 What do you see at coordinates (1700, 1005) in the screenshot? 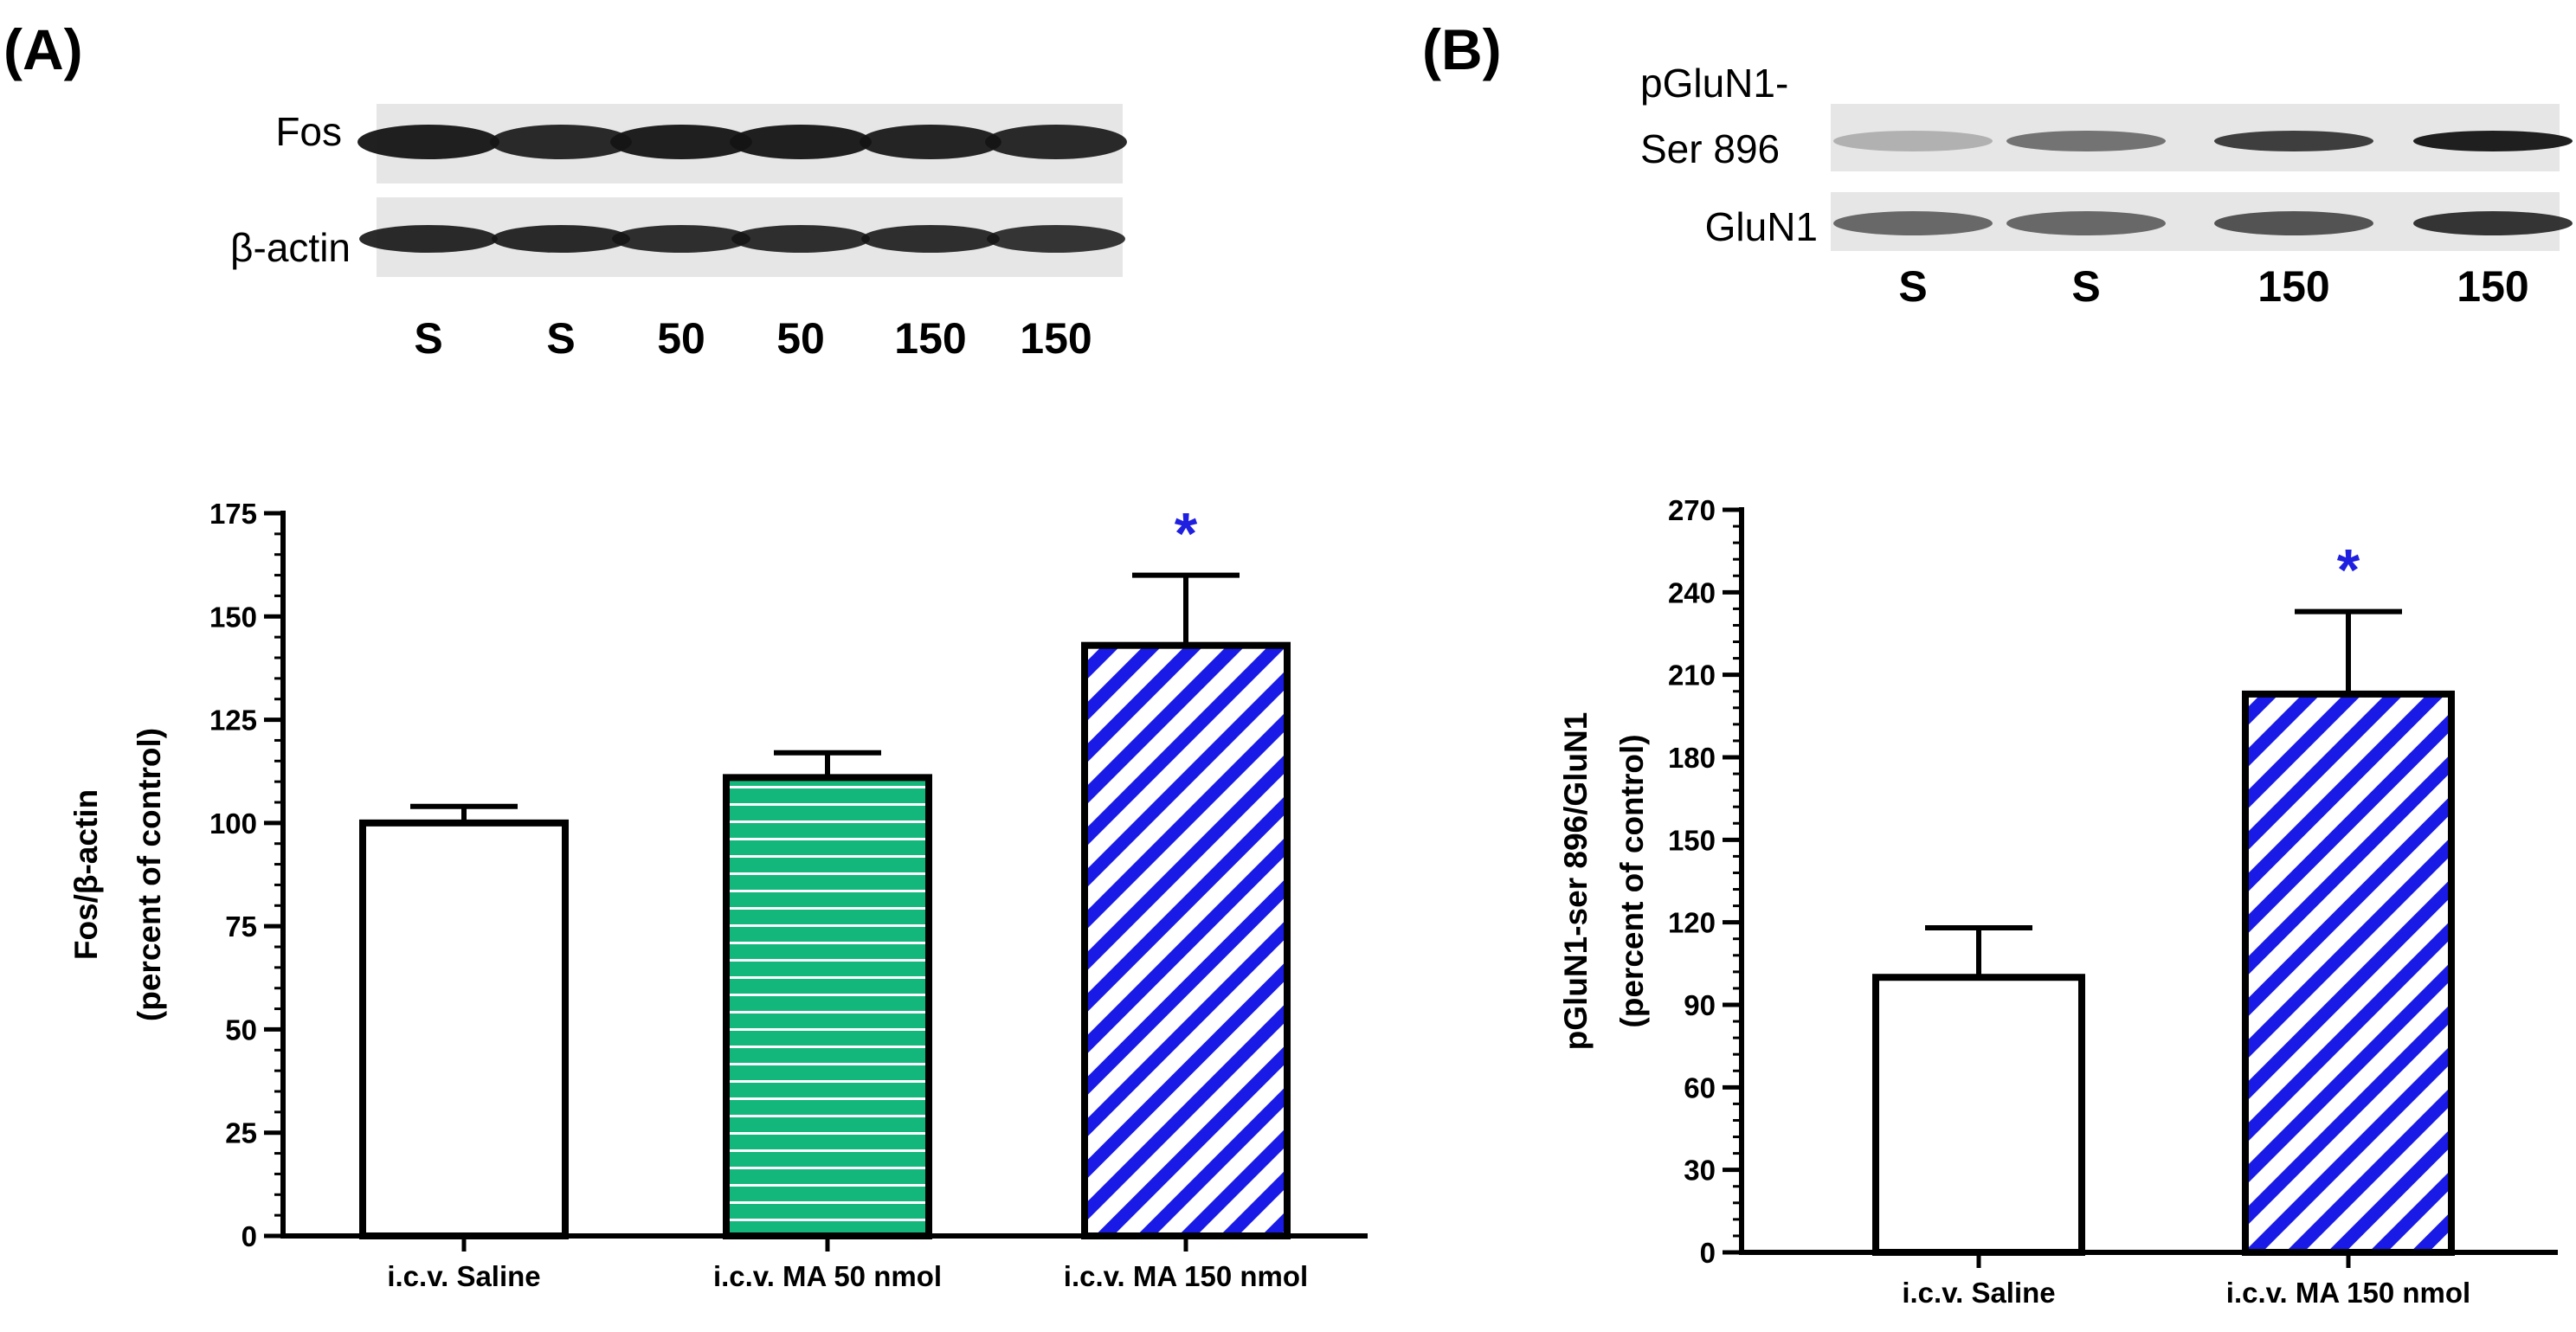
I see `y-tick-label: 90` at bounding box center [1700, 1005].